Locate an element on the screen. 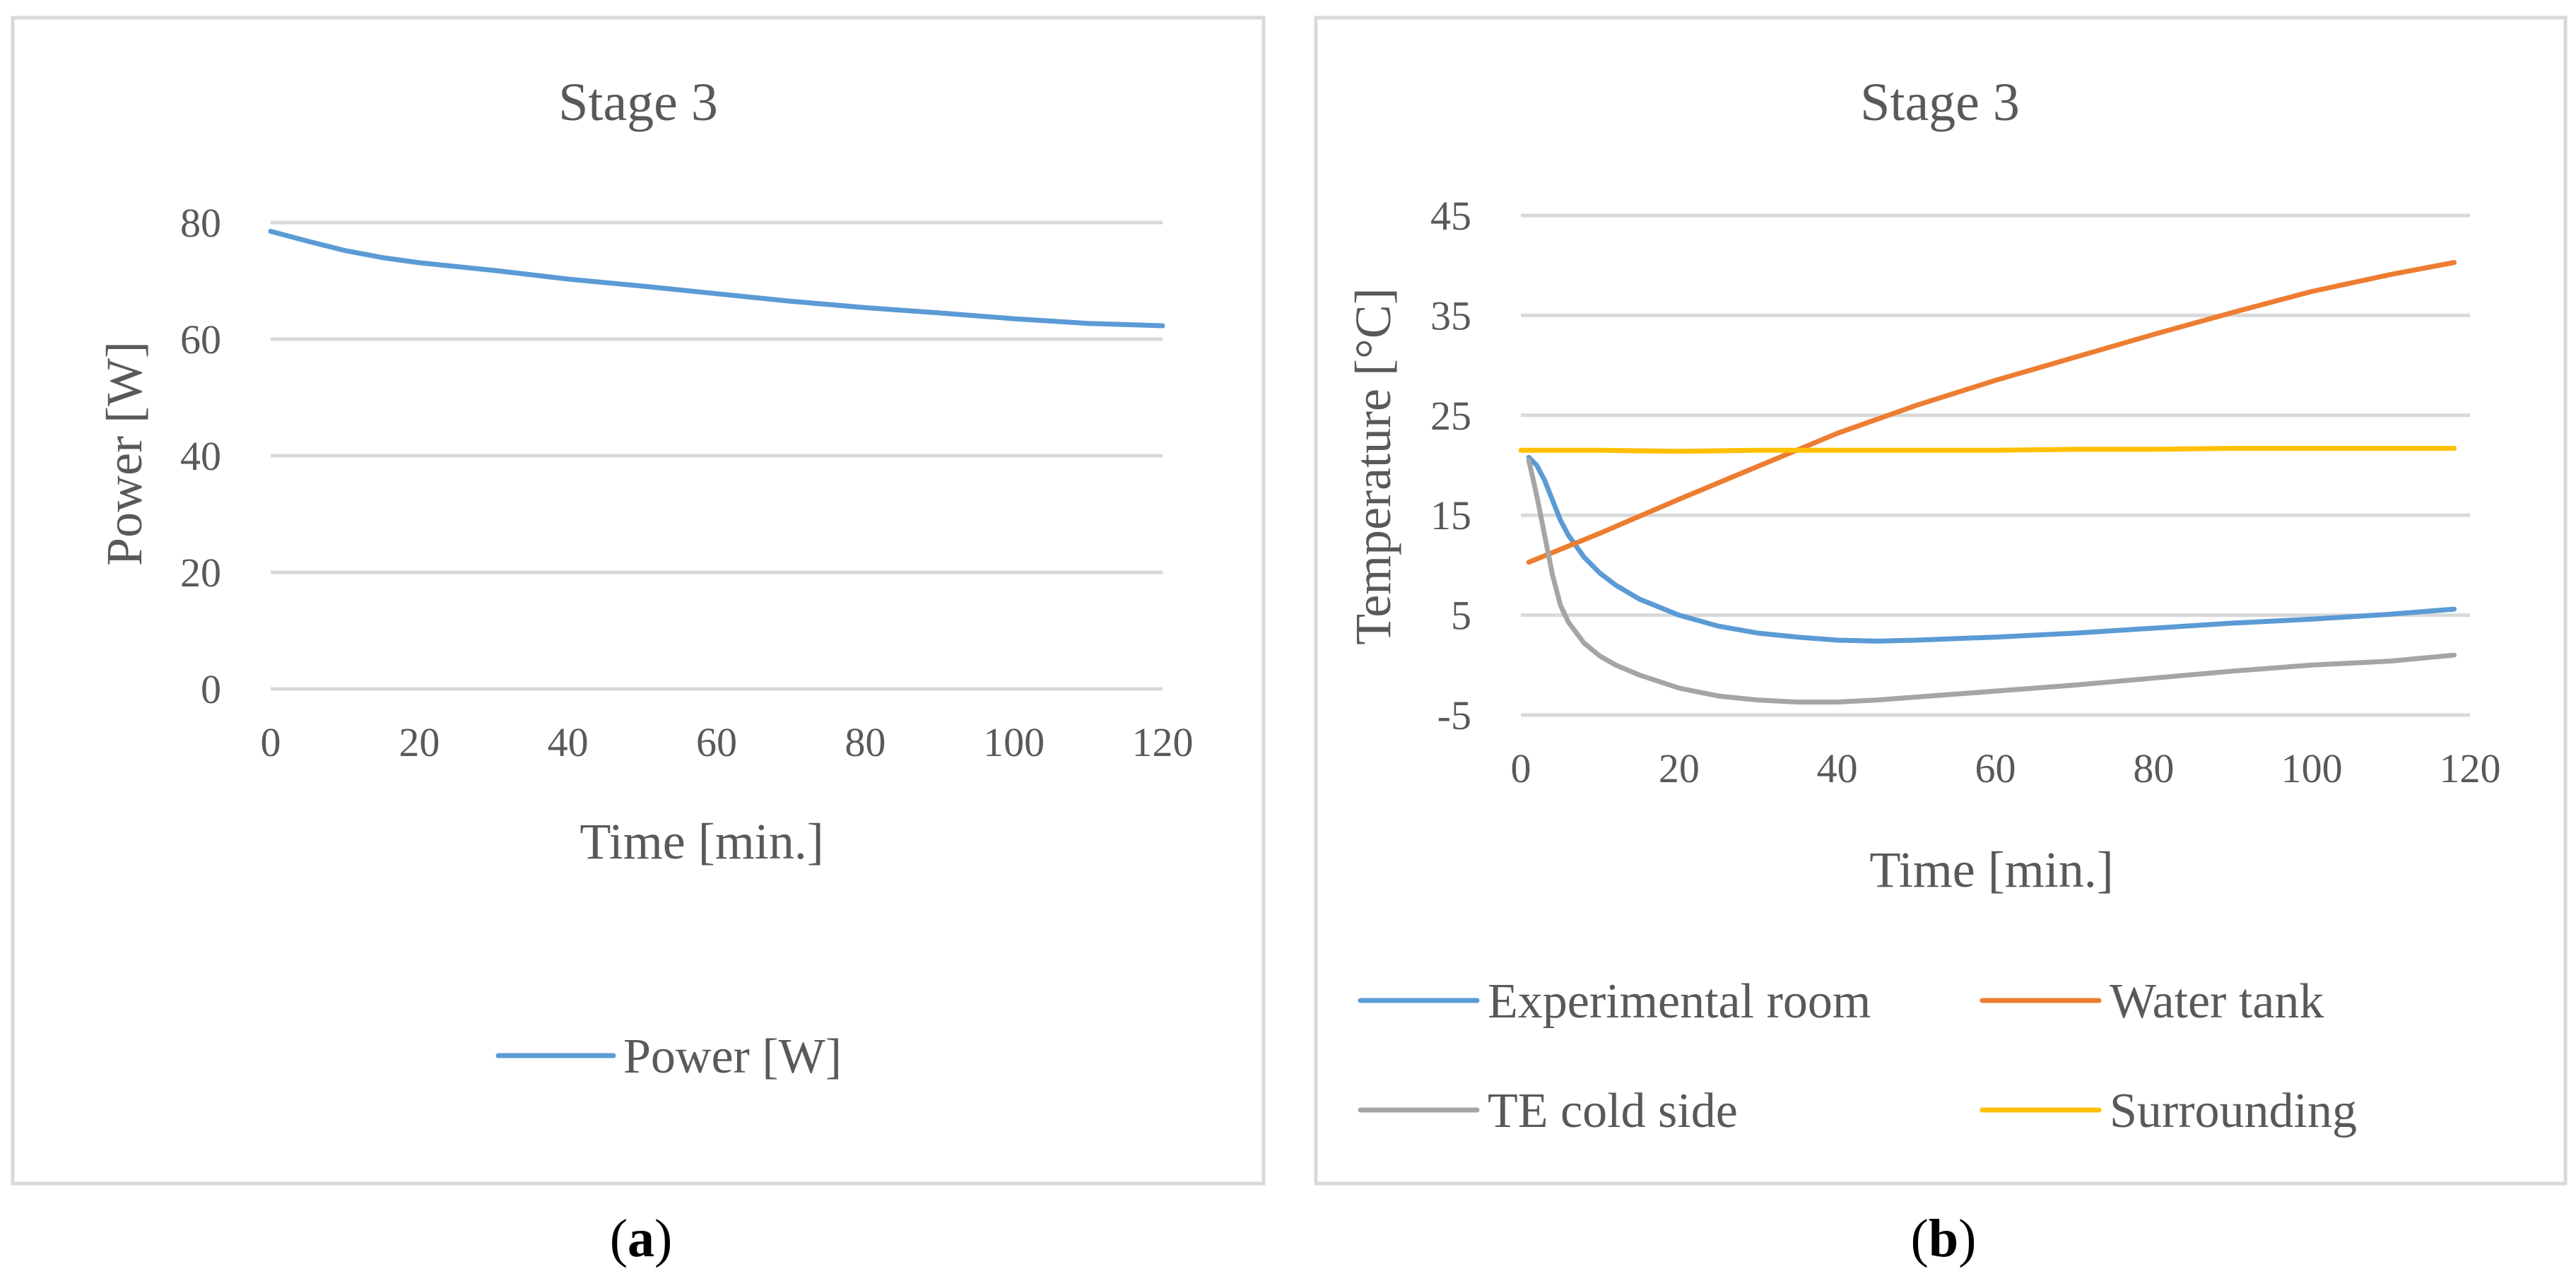 This screenshot has width=2576, height=1281. chart-a-title: Stage 3 is located at coordinates (638, 102).